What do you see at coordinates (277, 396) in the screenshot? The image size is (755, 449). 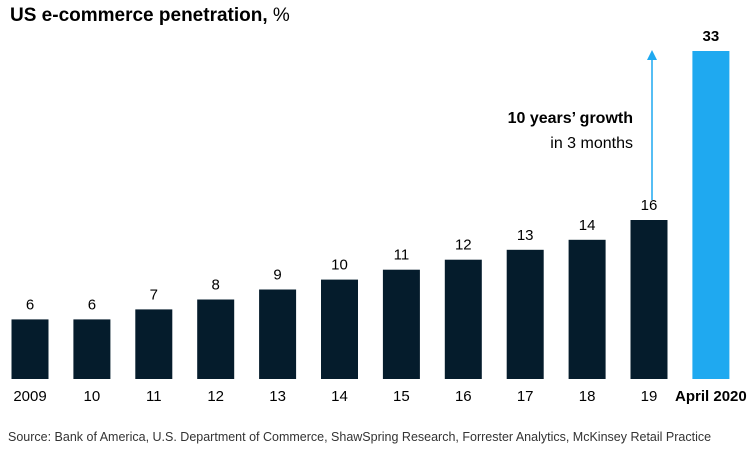 I see `x-tick-label: 13` at bounding box center [277, 396].